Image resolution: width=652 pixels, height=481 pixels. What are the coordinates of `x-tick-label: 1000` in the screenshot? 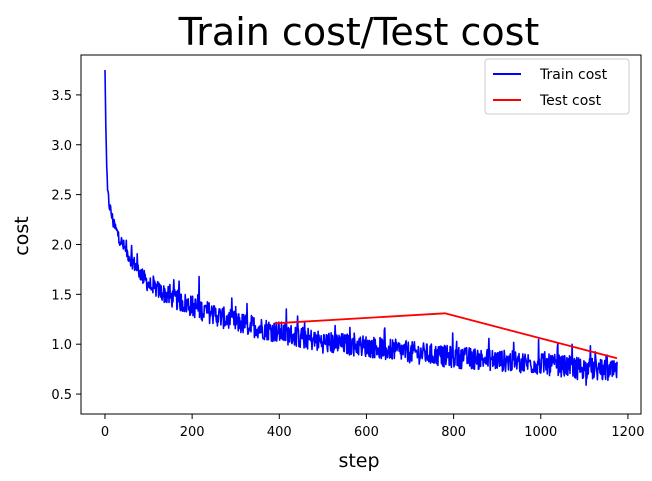 It's located at (540, 432).